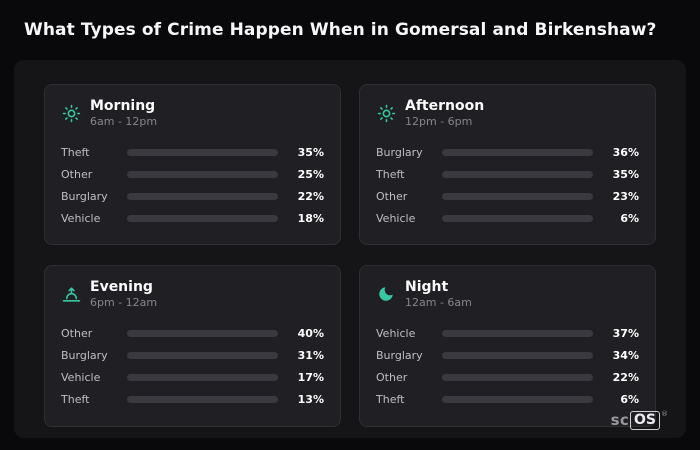  I want to click on crime-row: Burglary 36%, so click(507, 152).